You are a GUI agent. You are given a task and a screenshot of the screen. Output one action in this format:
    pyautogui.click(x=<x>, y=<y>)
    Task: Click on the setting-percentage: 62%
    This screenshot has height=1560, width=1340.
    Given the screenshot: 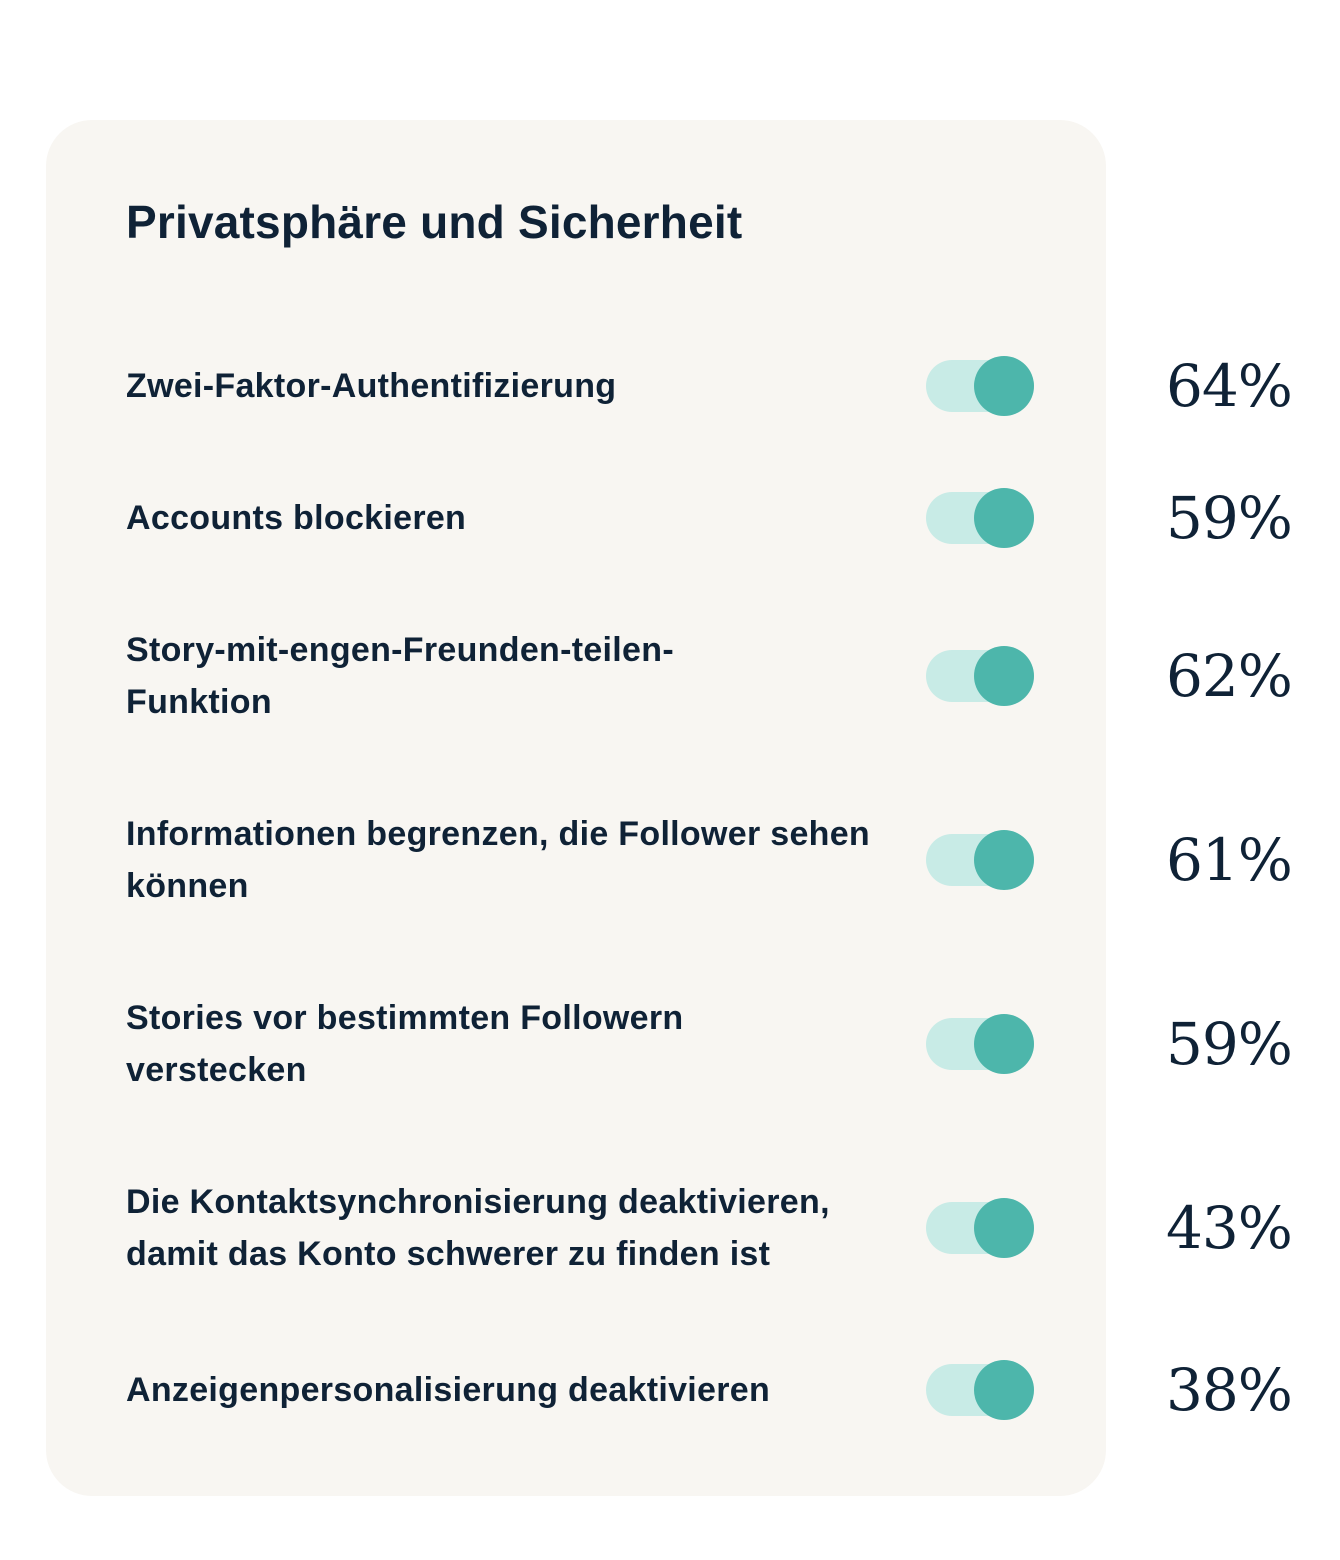 What is the action you would take?
    pyautogui.click(x=1229, y=676)
    